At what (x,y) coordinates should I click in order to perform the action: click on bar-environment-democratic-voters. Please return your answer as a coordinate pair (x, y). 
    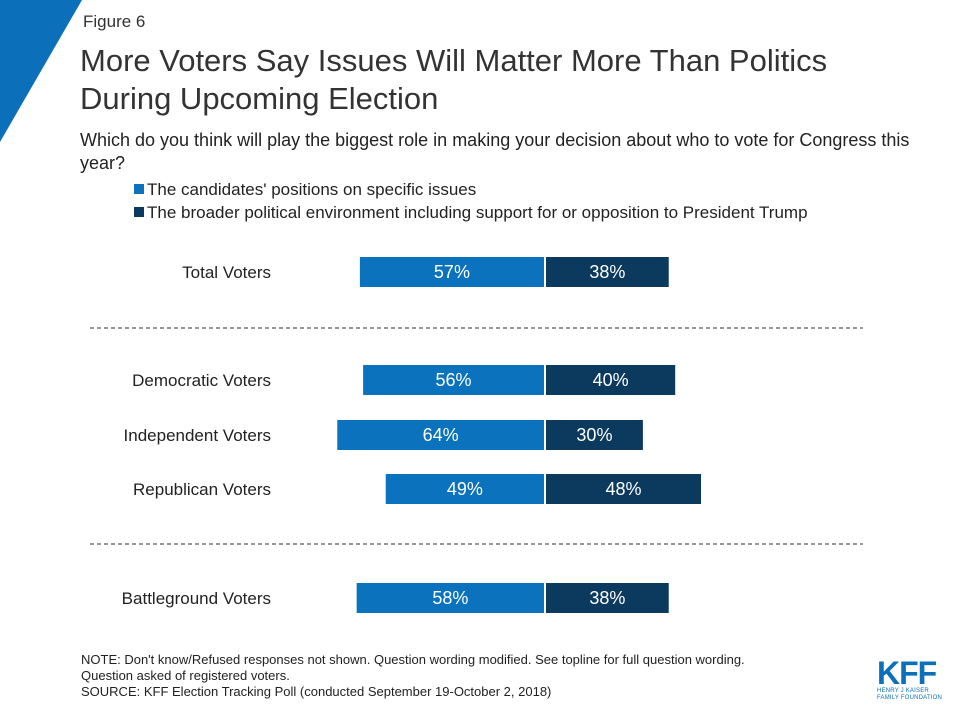
    Looking at the image, I should click on (611, 380).